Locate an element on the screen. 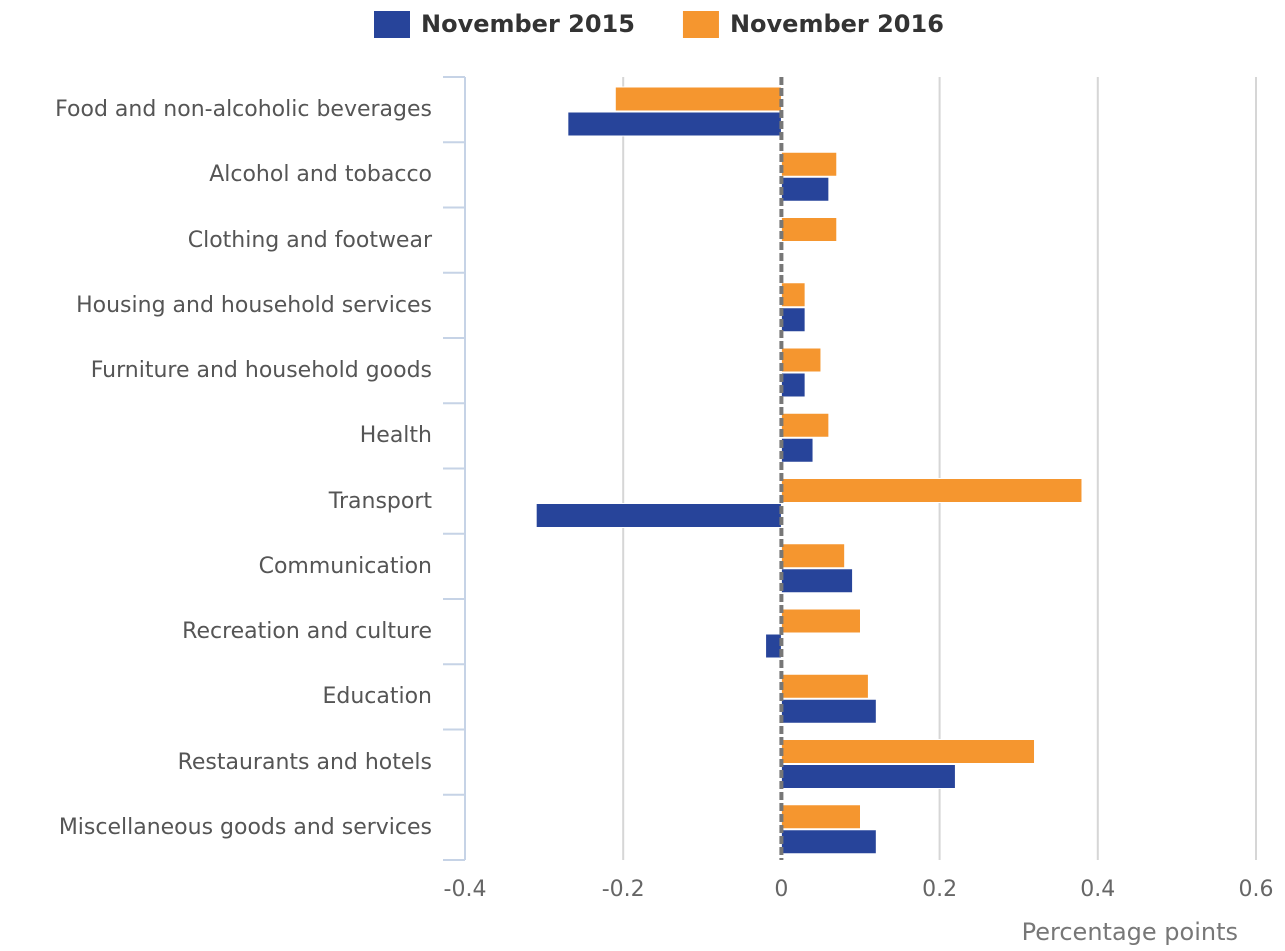 The width and height of the screenshot is (1285, 951). y-tick-label: Alcohol and tobacco is located at coordinates (320, 175).